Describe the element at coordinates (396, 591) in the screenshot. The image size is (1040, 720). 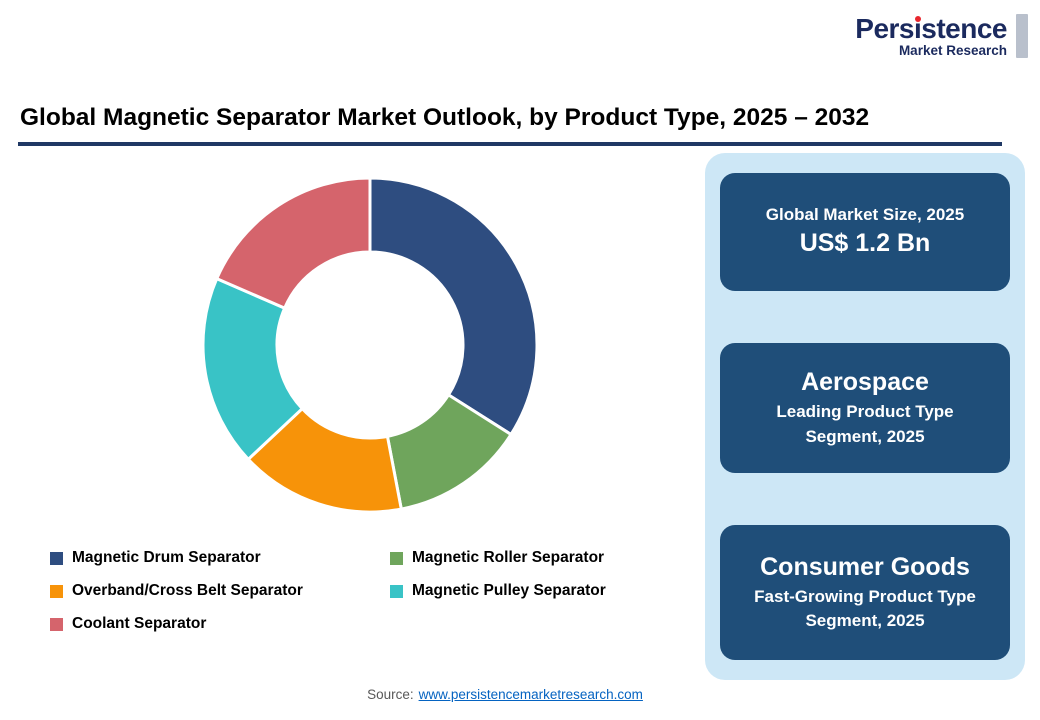
I see `legend-swatch-teal` at that location.